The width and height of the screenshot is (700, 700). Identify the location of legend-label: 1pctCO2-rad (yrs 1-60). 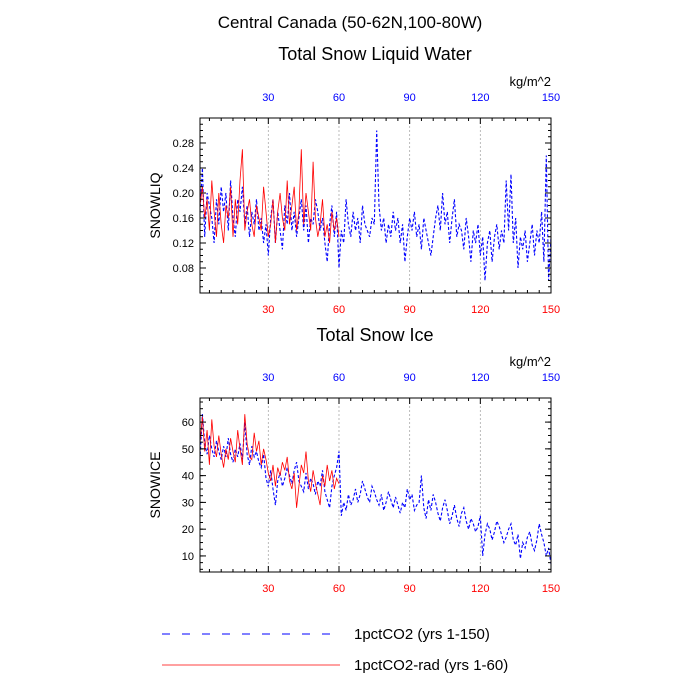
(431, 665).